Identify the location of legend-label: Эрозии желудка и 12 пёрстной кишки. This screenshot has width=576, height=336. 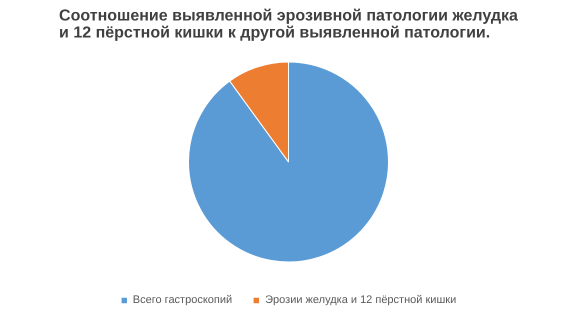
(360, 300).